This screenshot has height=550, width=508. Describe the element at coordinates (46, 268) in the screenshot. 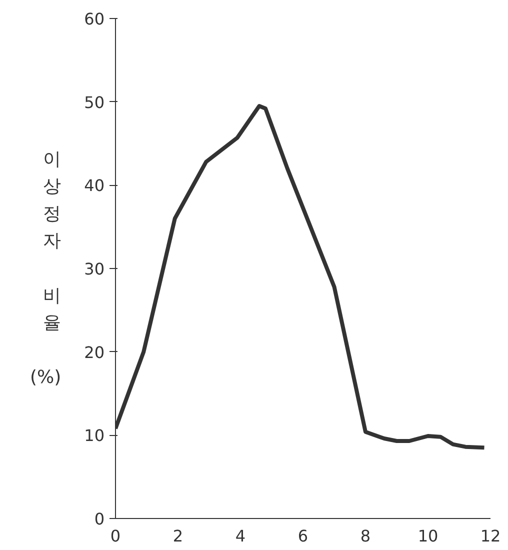

I see `text: 이상정자 비율 (%)` at that location.